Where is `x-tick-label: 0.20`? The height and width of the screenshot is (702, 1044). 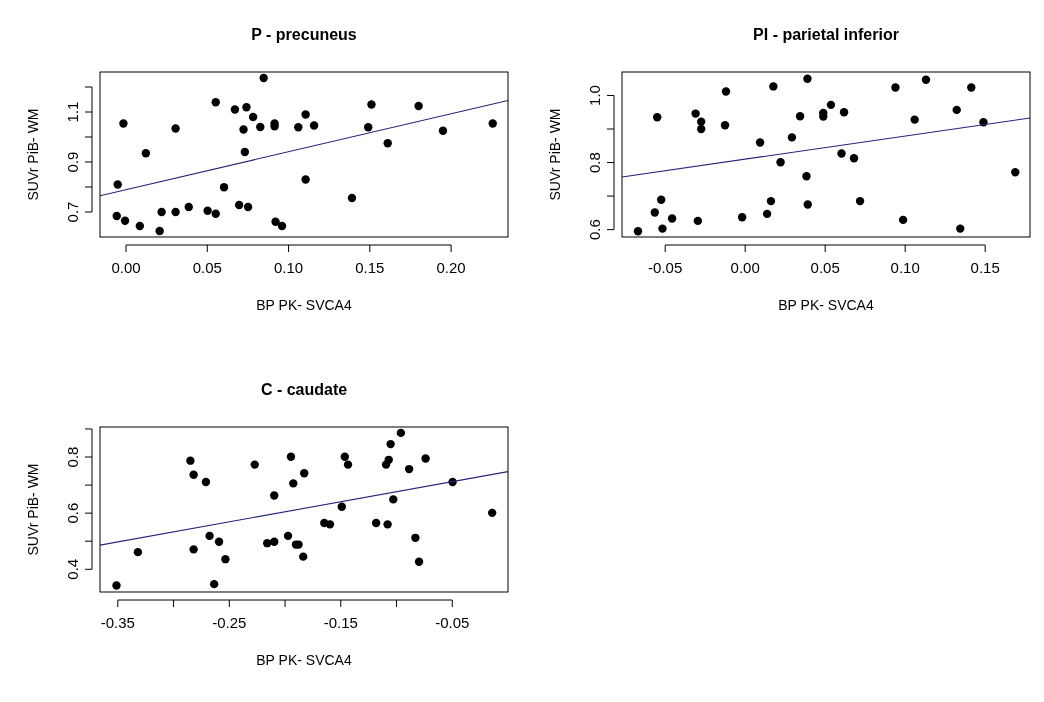
x-tick-label: 0.20 is located at coordinates (451, 267).